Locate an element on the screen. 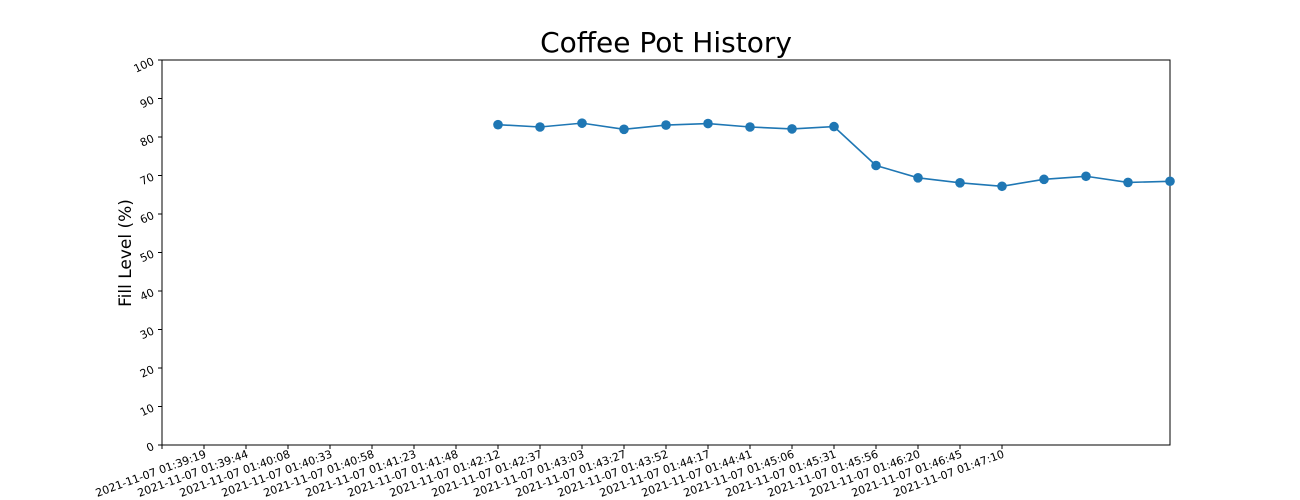  y-tick-label: 30 is located at coordinates (147, 333).